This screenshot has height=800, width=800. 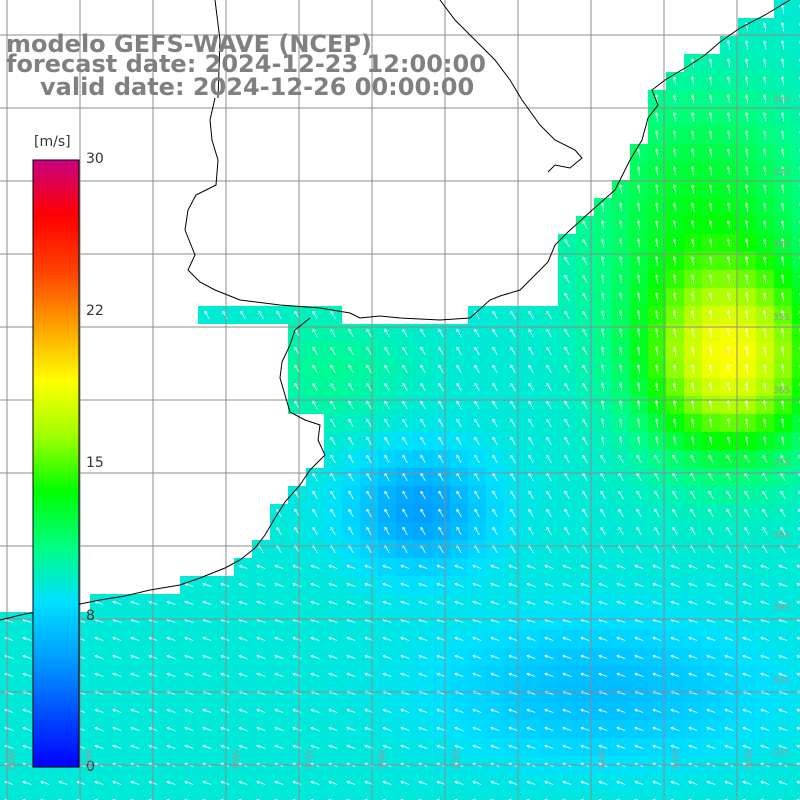 I want to click on lat-label-34s: 34S, so click(x=782, y=245).